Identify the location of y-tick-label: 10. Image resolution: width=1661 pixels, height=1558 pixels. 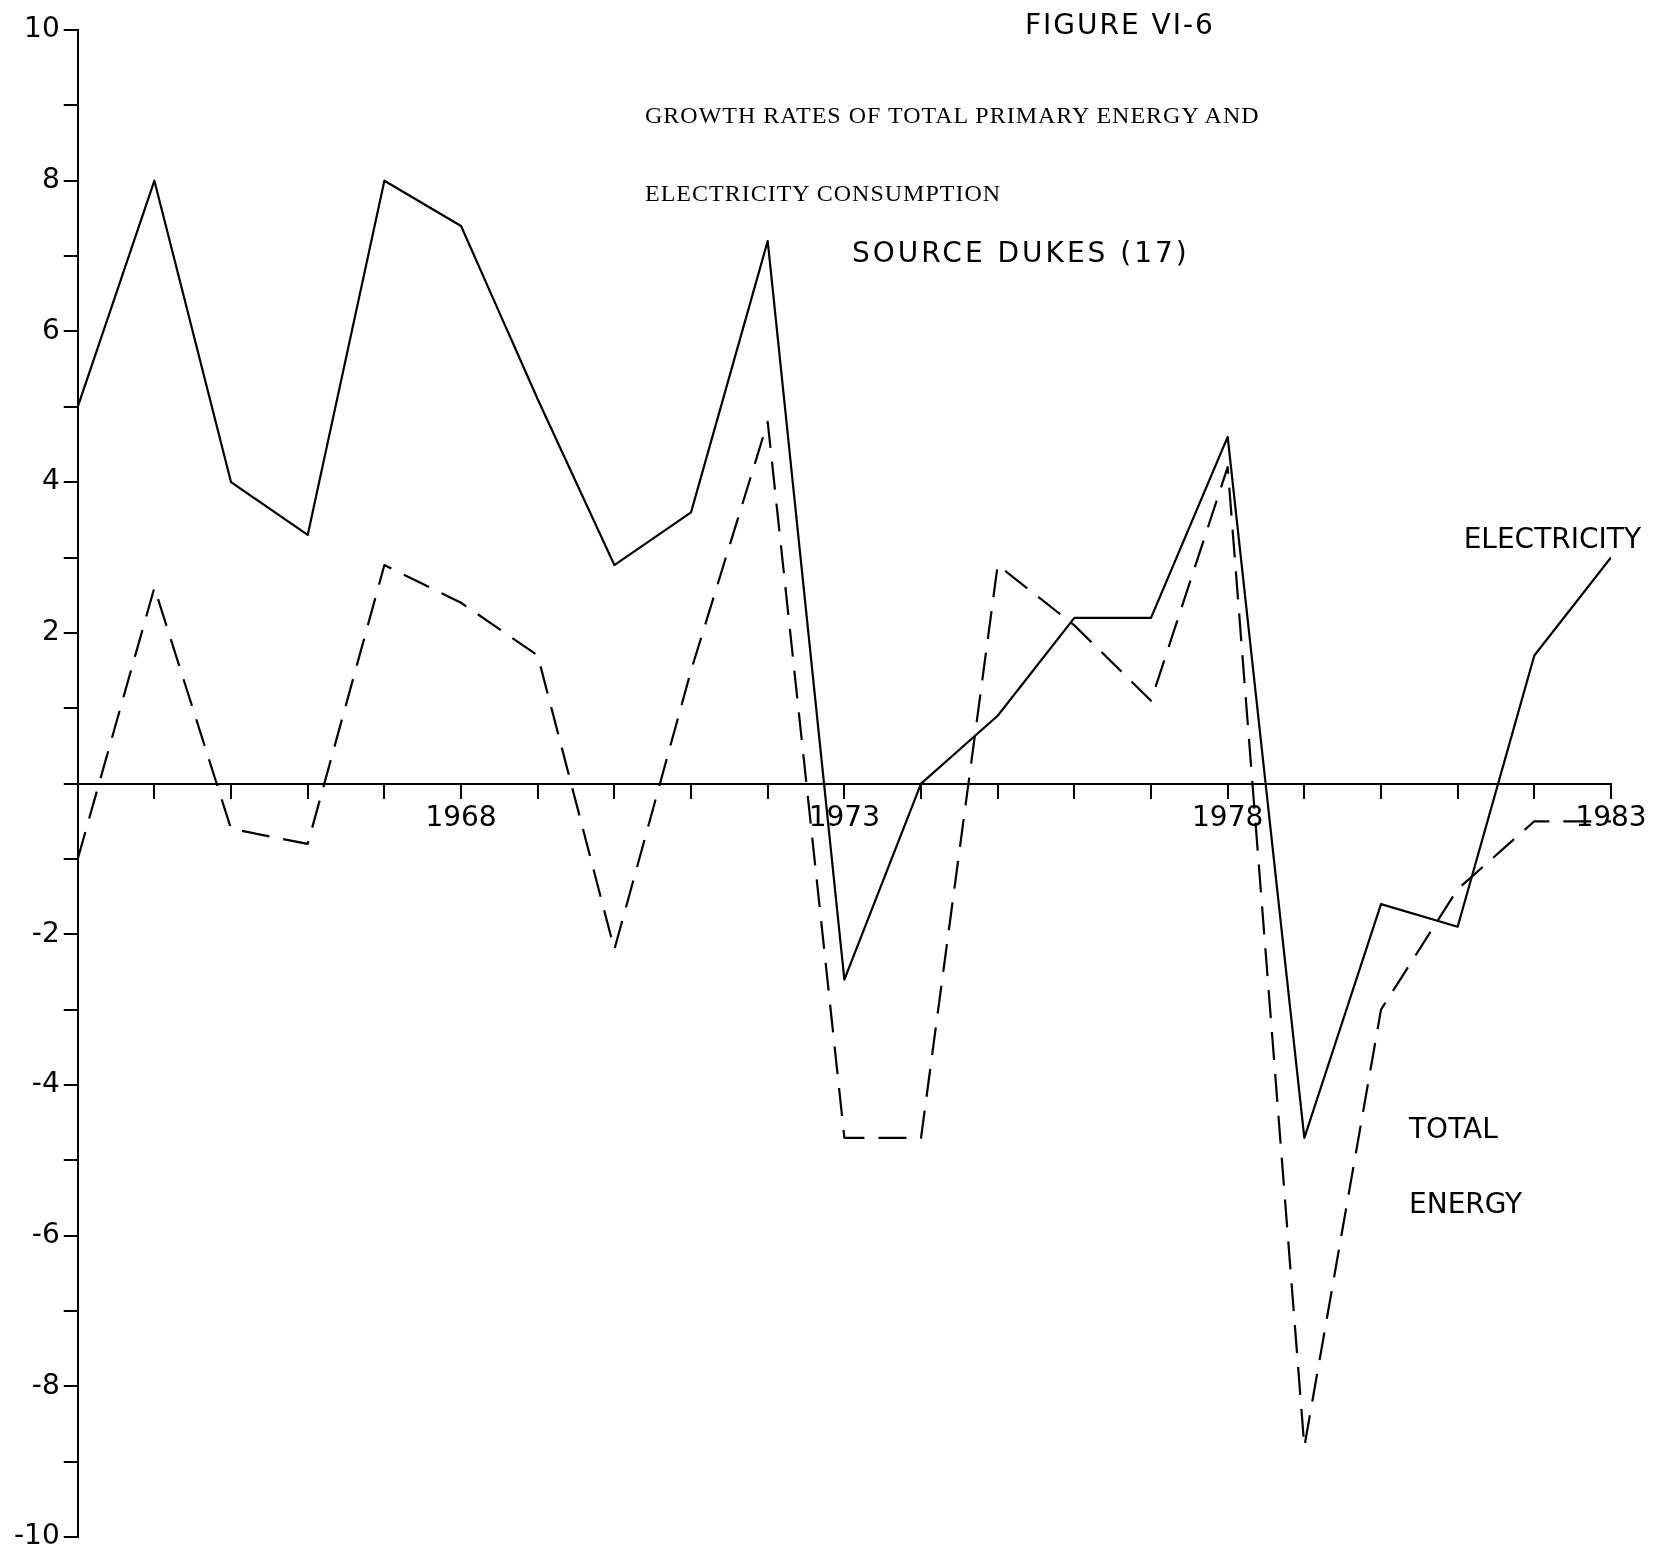
(42, 28).